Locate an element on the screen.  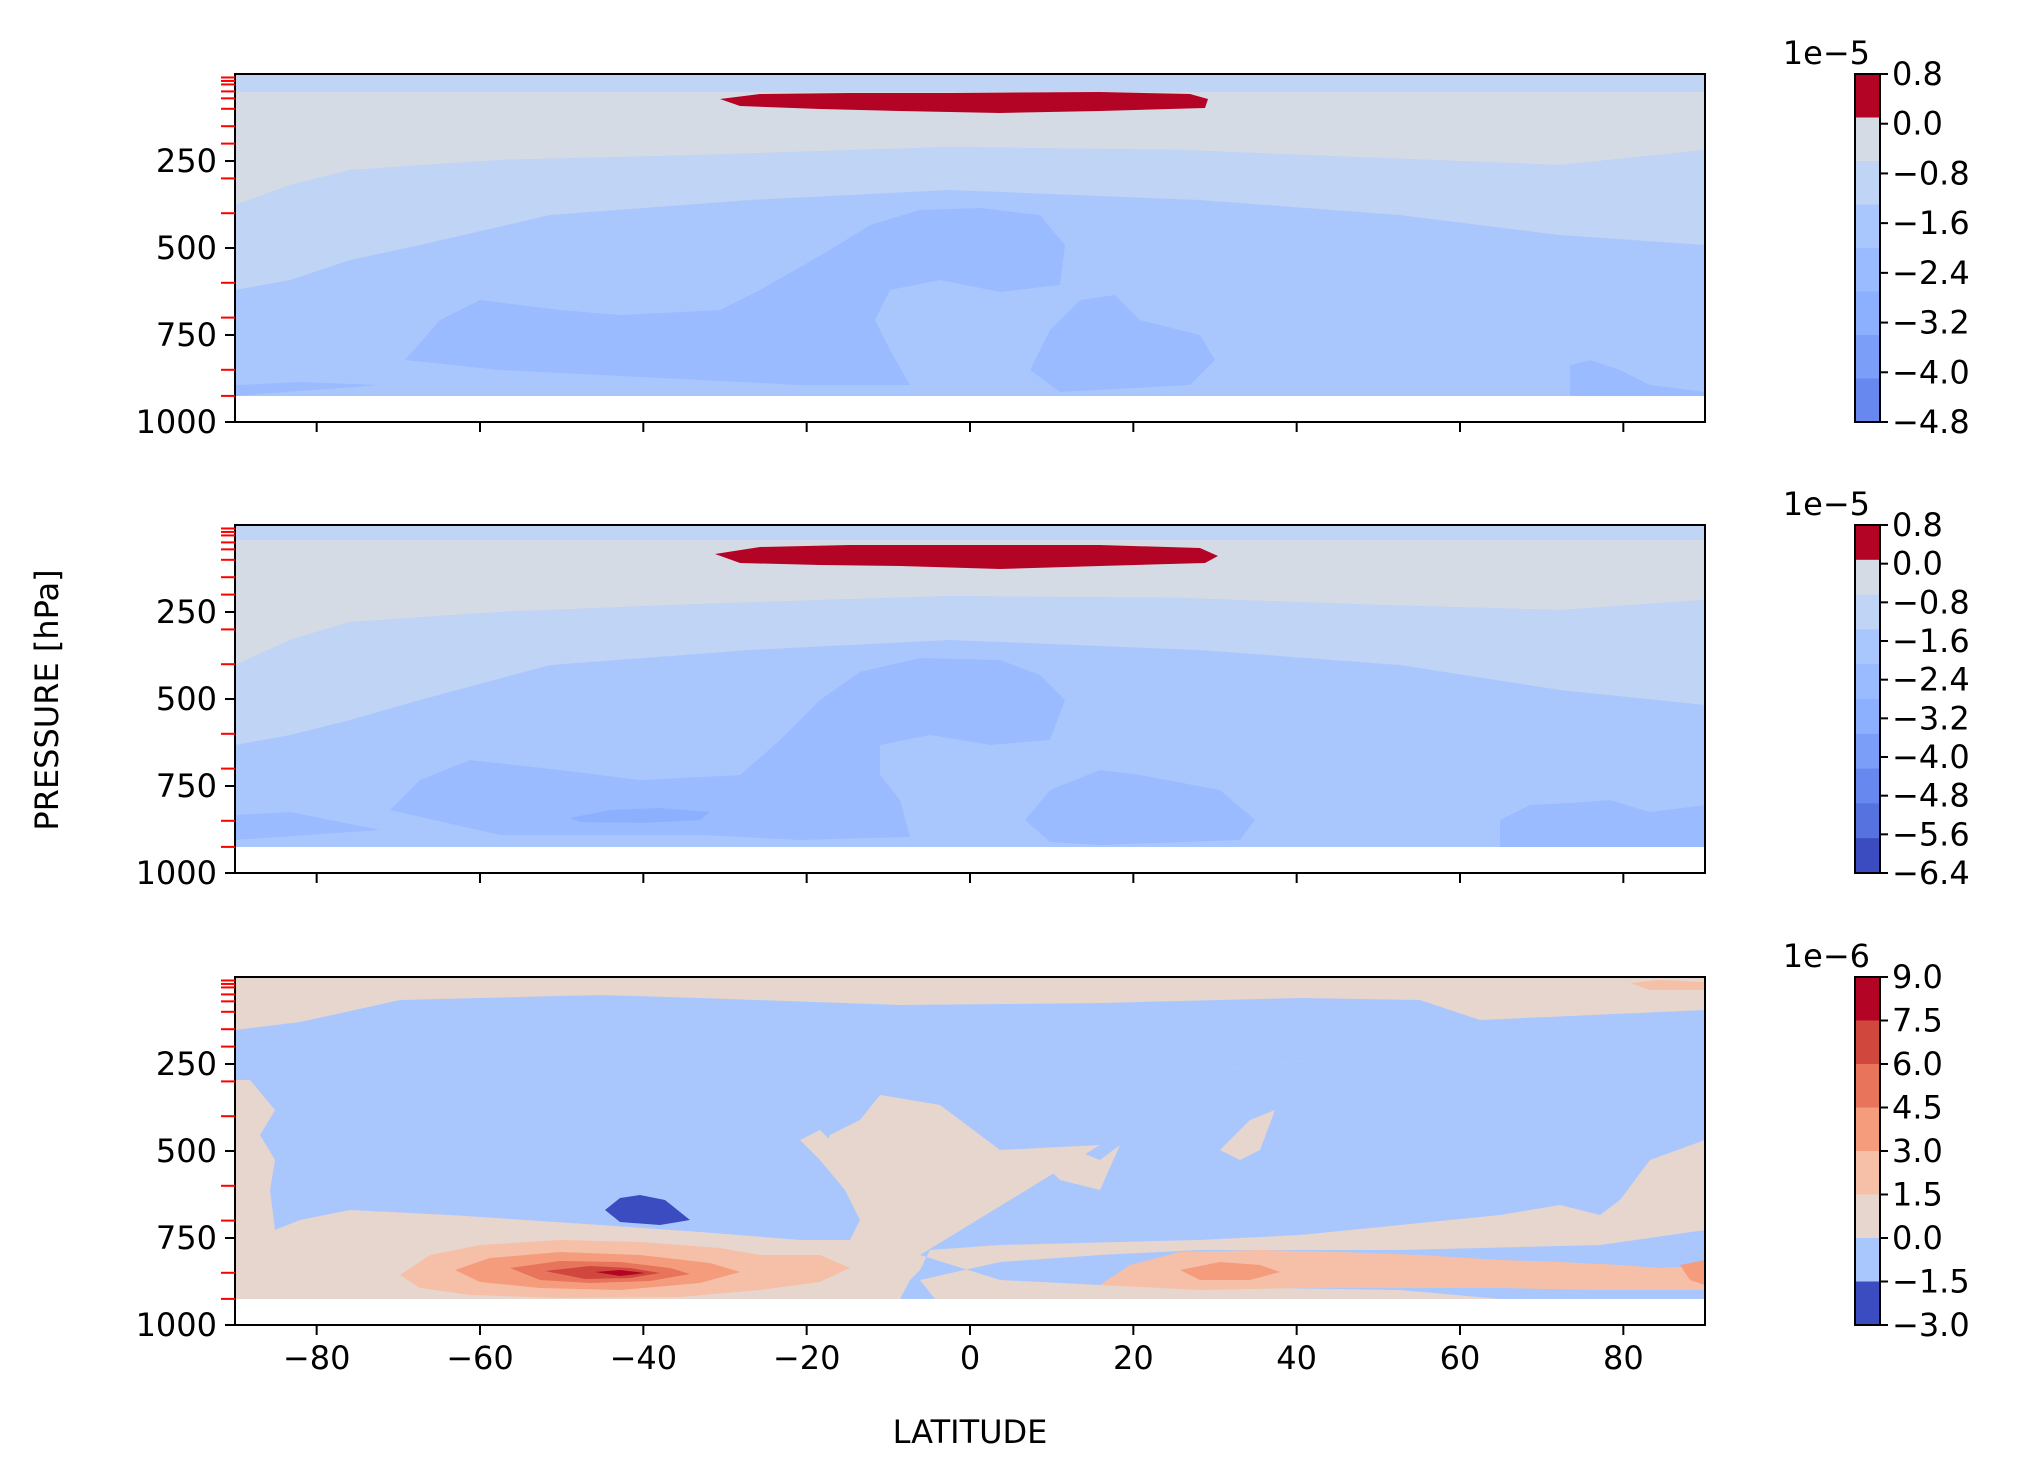
colorbar-tick-label: −5.6 is located at coordinates (1931, 834).